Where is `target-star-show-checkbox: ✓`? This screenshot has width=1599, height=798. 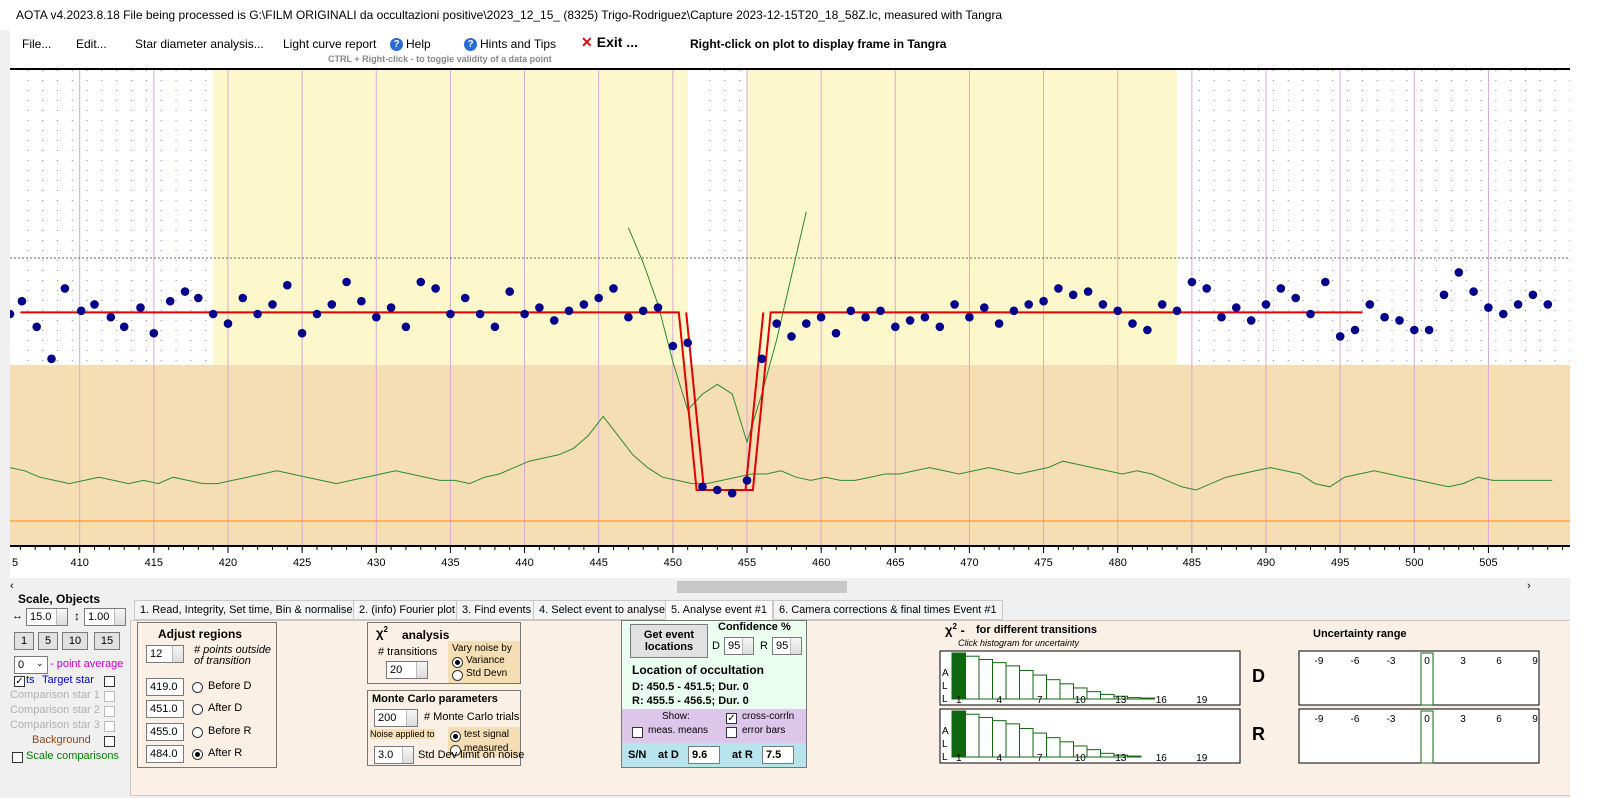
target-star-show-checkbox: ✓ is located at coordinates (19, 681).